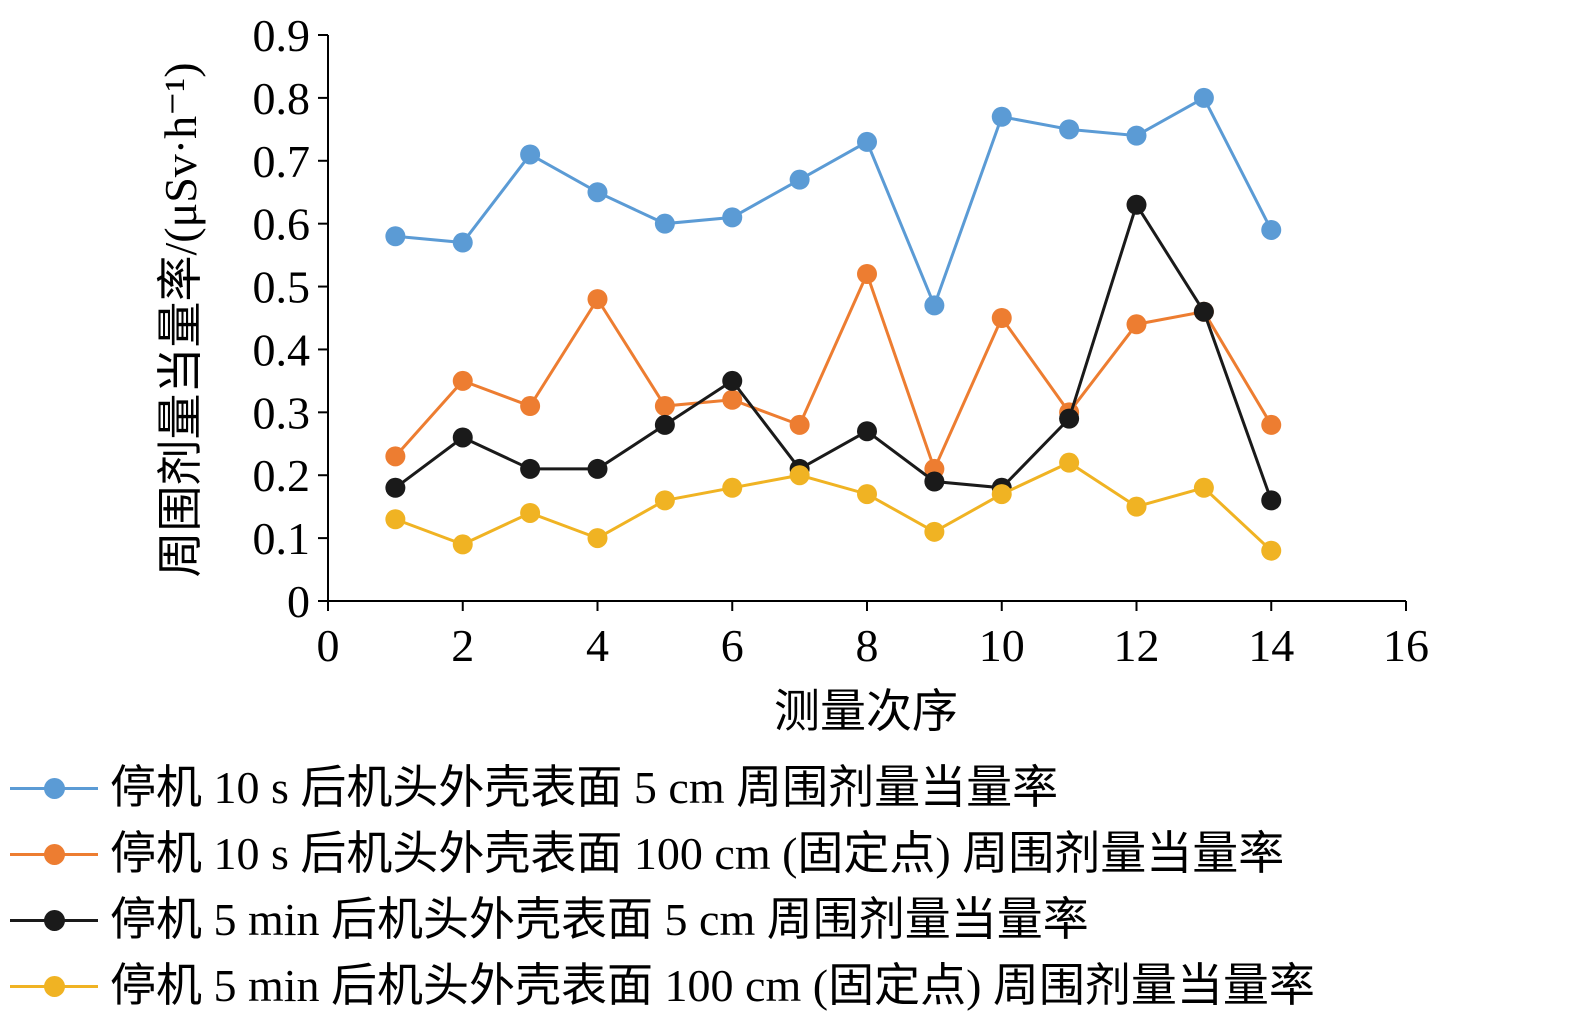 The image size is (1575, 1030). I want to click on x-tick-label: 2, so click(462, 645).